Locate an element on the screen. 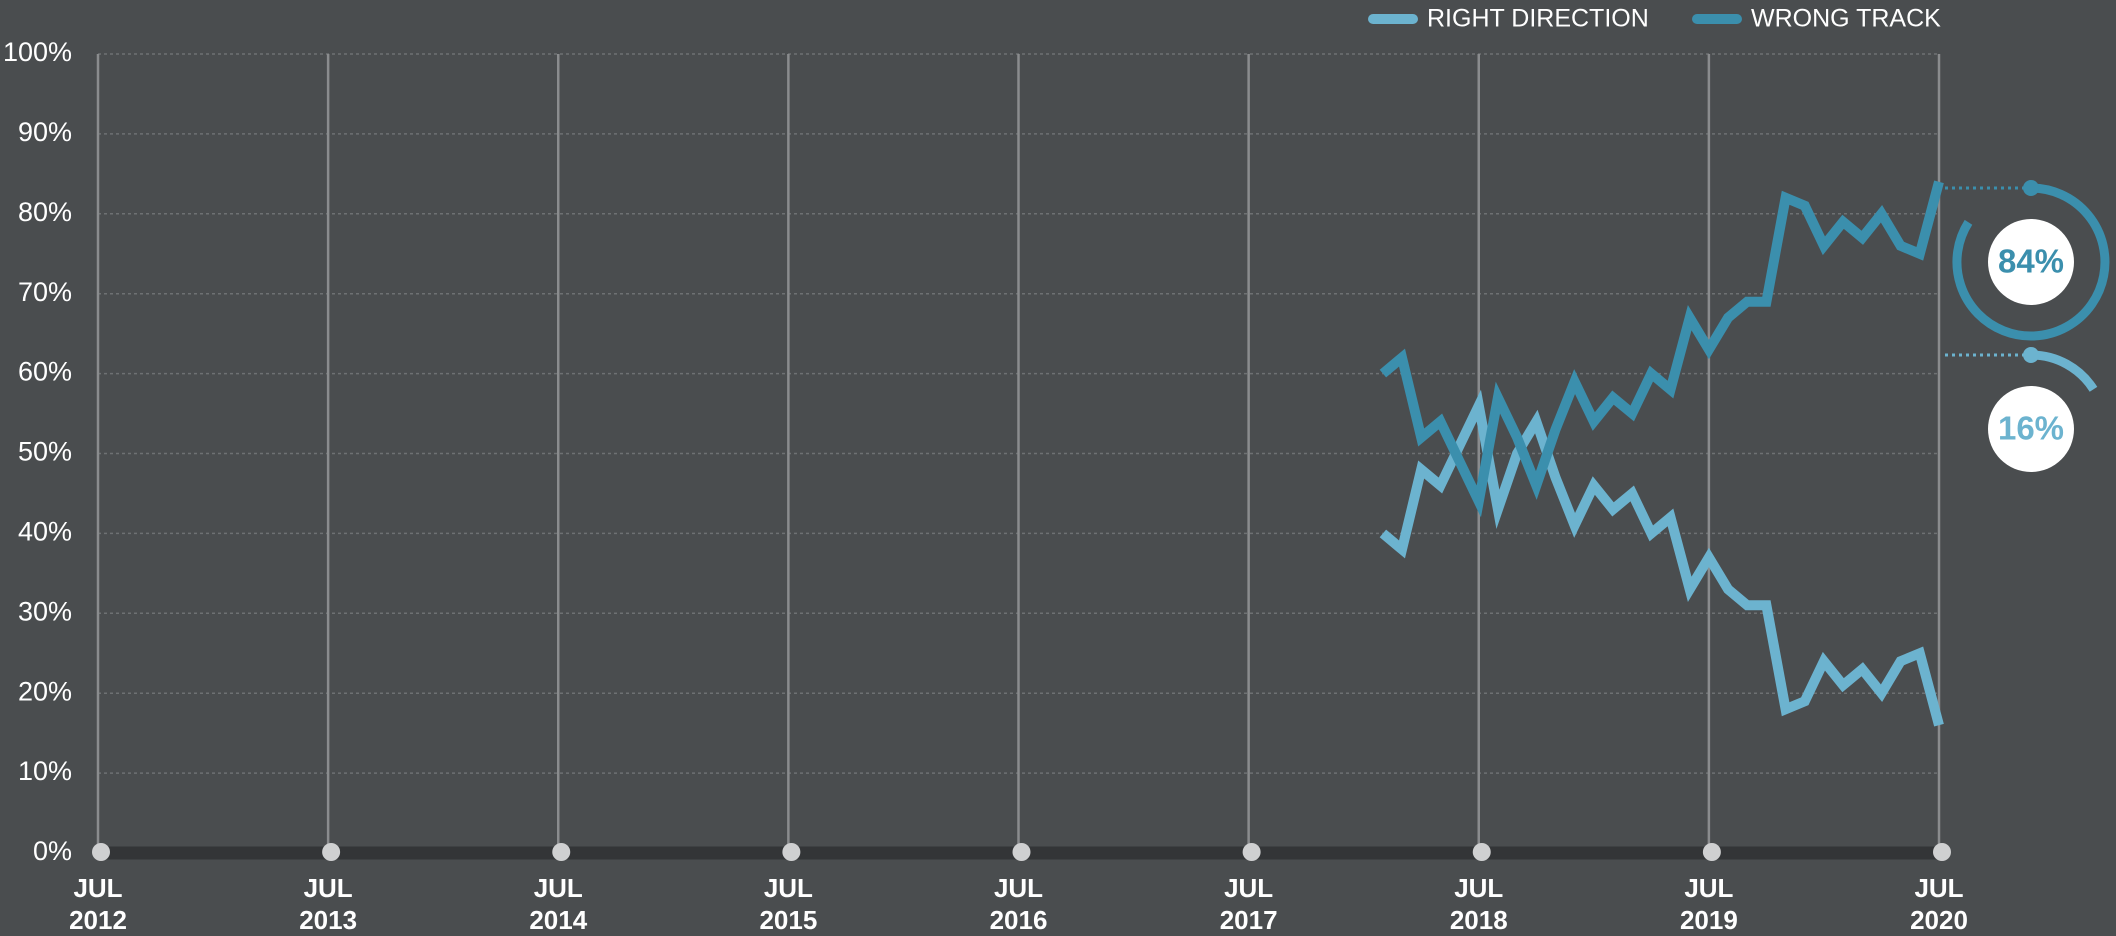 The height and width of the screenshot is (936, 2116). legend-label: WRONG TRACK is located at coordinates (1846, 19).